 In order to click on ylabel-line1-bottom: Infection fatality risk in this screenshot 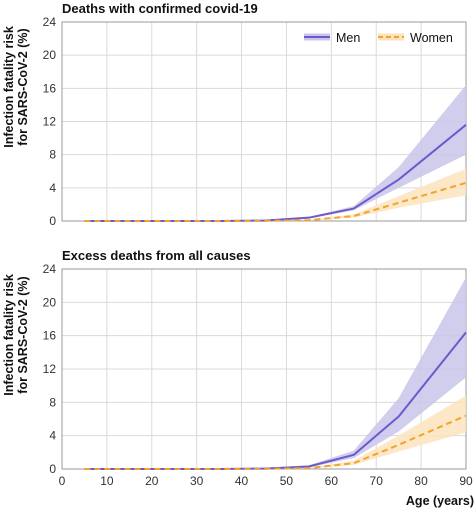, I will do `click(9, 335)`.